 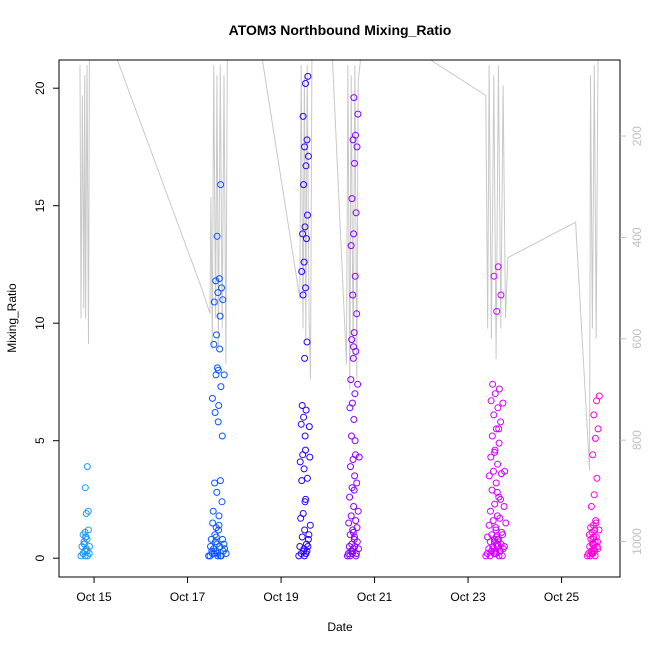 What do you see at coordinates (40, 323) in the screenshot?
I see `y-tick-label: 10` at bounding box center [40, 323].